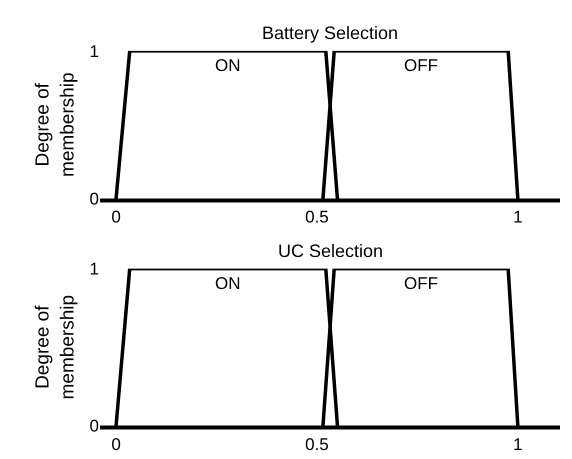 The image size is (572, 459). What do you see at coordinates (331, 251) in the screenshot?
I see `chart-title: UC Selection` at bounding box center [331, 251].